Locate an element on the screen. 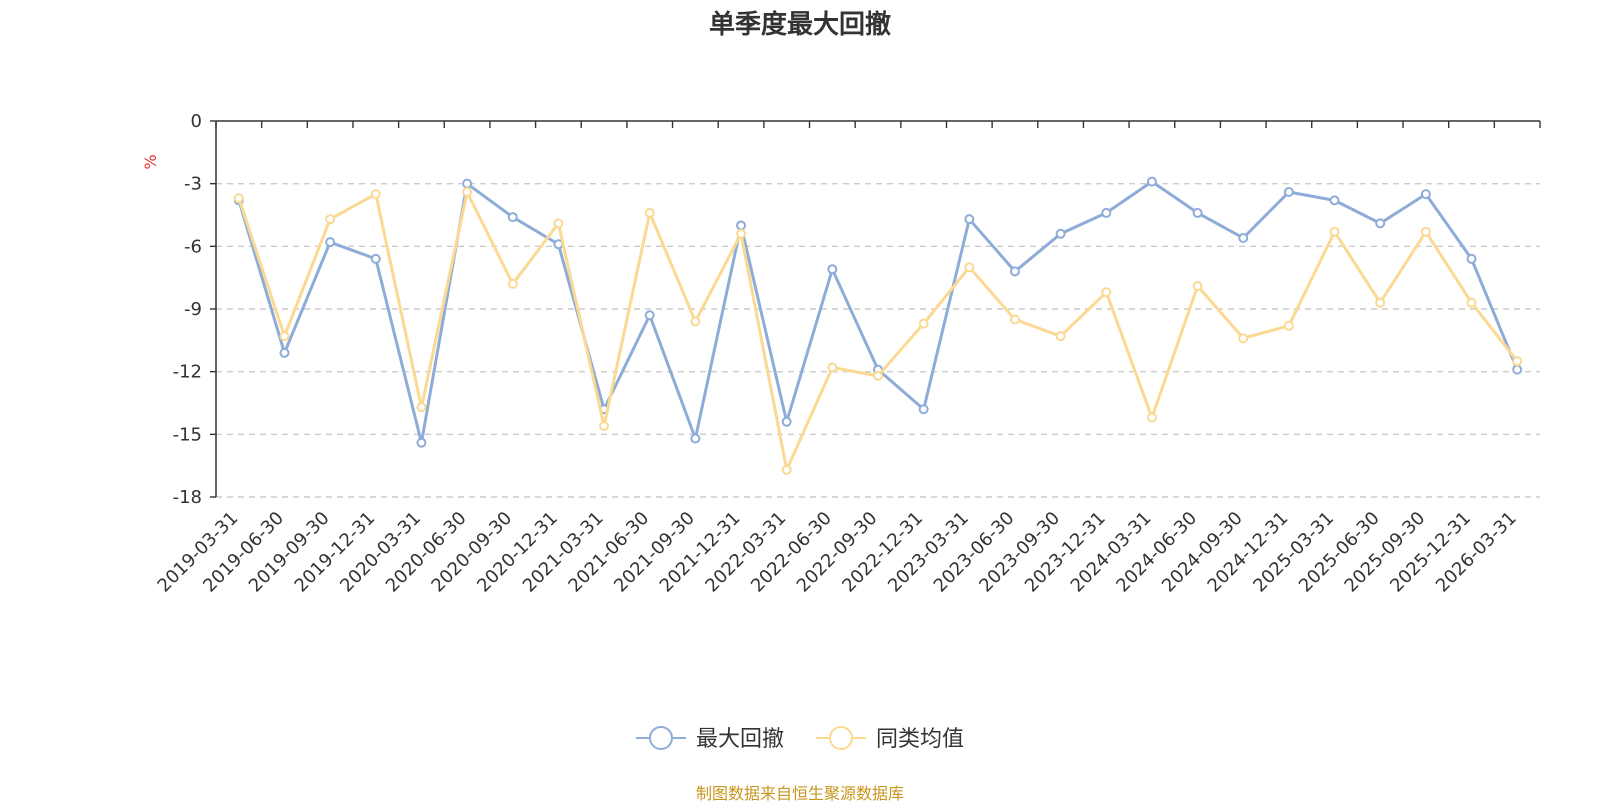 Image resolution: width=1600 pixels, height=804 pixels. chart-title: 单季度最大回撤 is located at coordinates (799, 25).